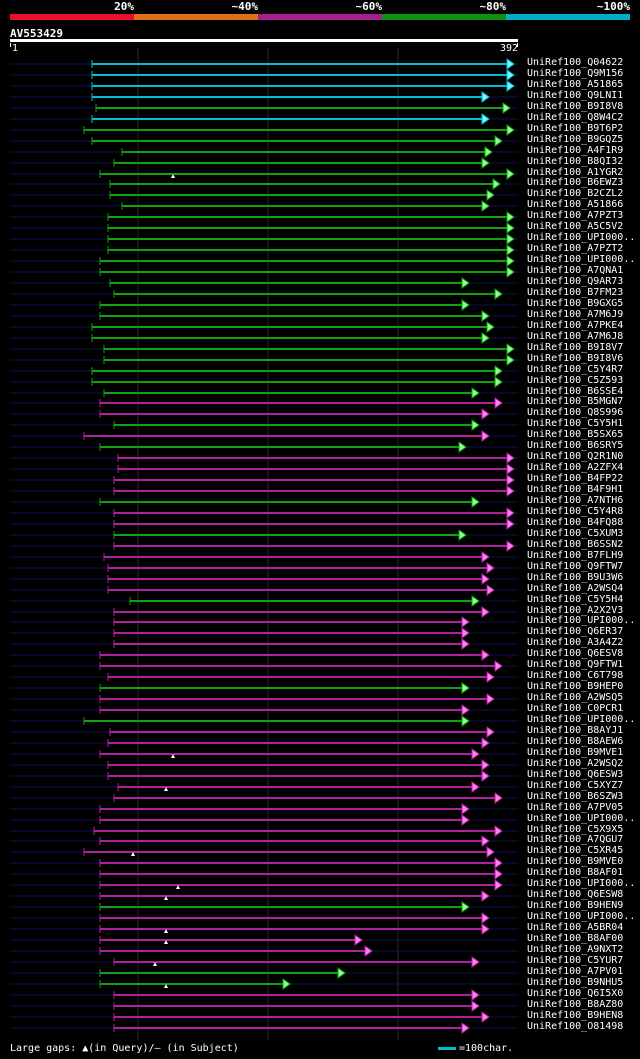 This screenshot has width=640, height=1059. What do you see at coordinates (575, 1015) in the screenshot?
I see `hit-label: UniRef100_B9HEN8` at bounding box center [575, 1015].